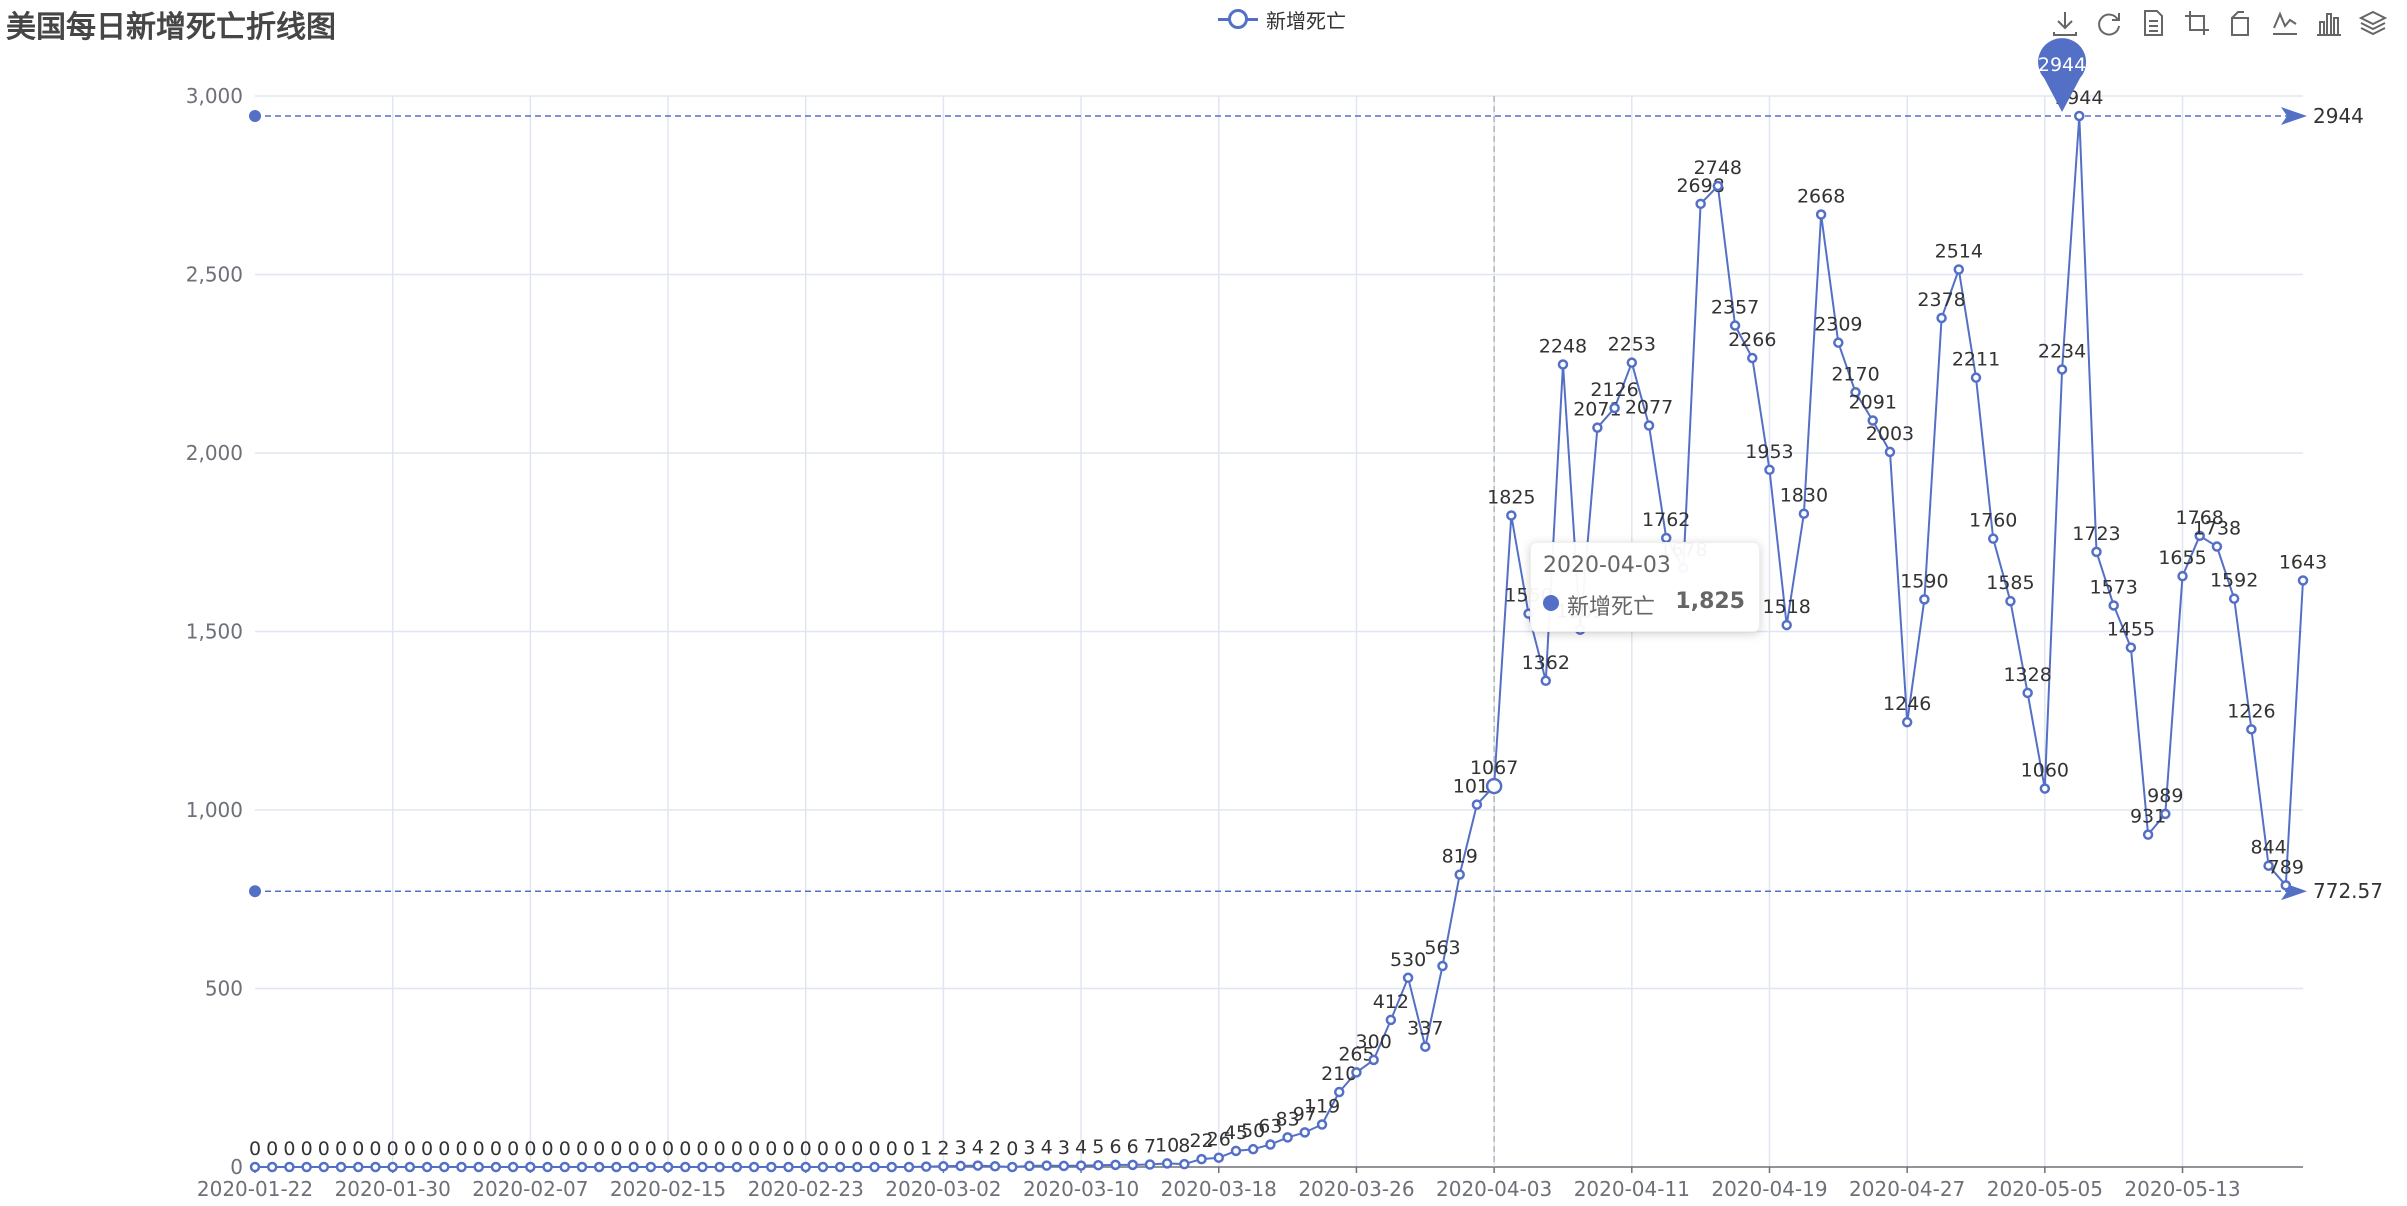 This screenshot has height=1206, width=2407. I want to click on data-label: 337, so click(1425, 1029).